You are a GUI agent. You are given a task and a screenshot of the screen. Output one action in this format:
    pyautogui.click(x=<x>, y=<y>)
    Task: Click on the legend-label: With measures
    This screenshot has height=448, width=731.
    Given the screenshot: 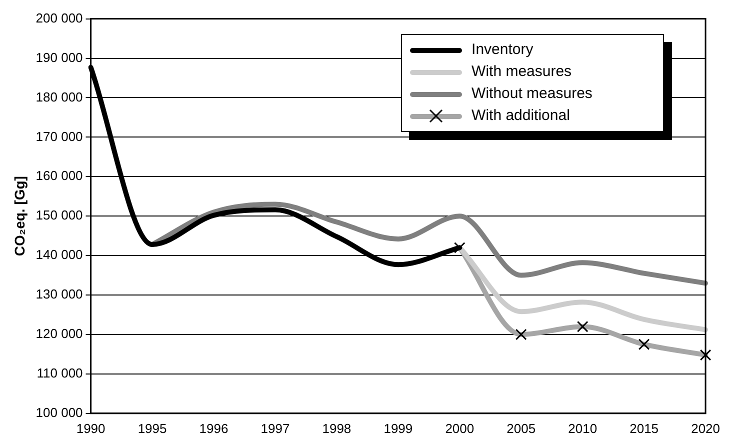 What is the action you would take?
    pyautogui.click(x=522, y=71)
    